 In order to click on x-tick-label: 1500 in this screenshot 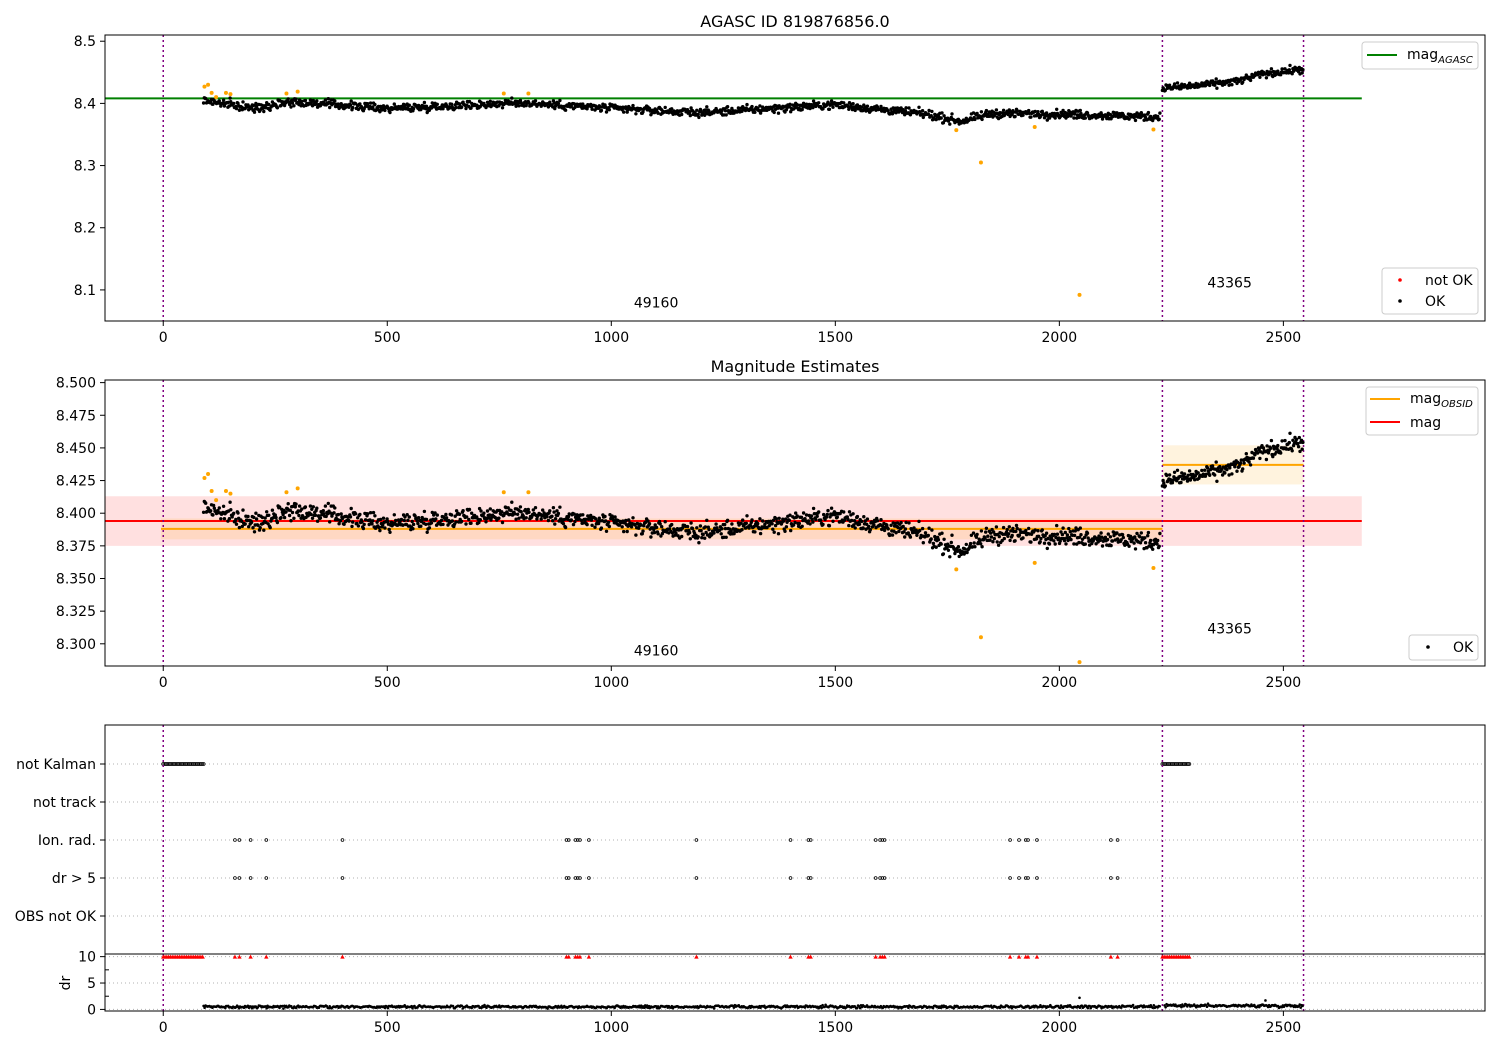, I will do `click(836, 683)`.